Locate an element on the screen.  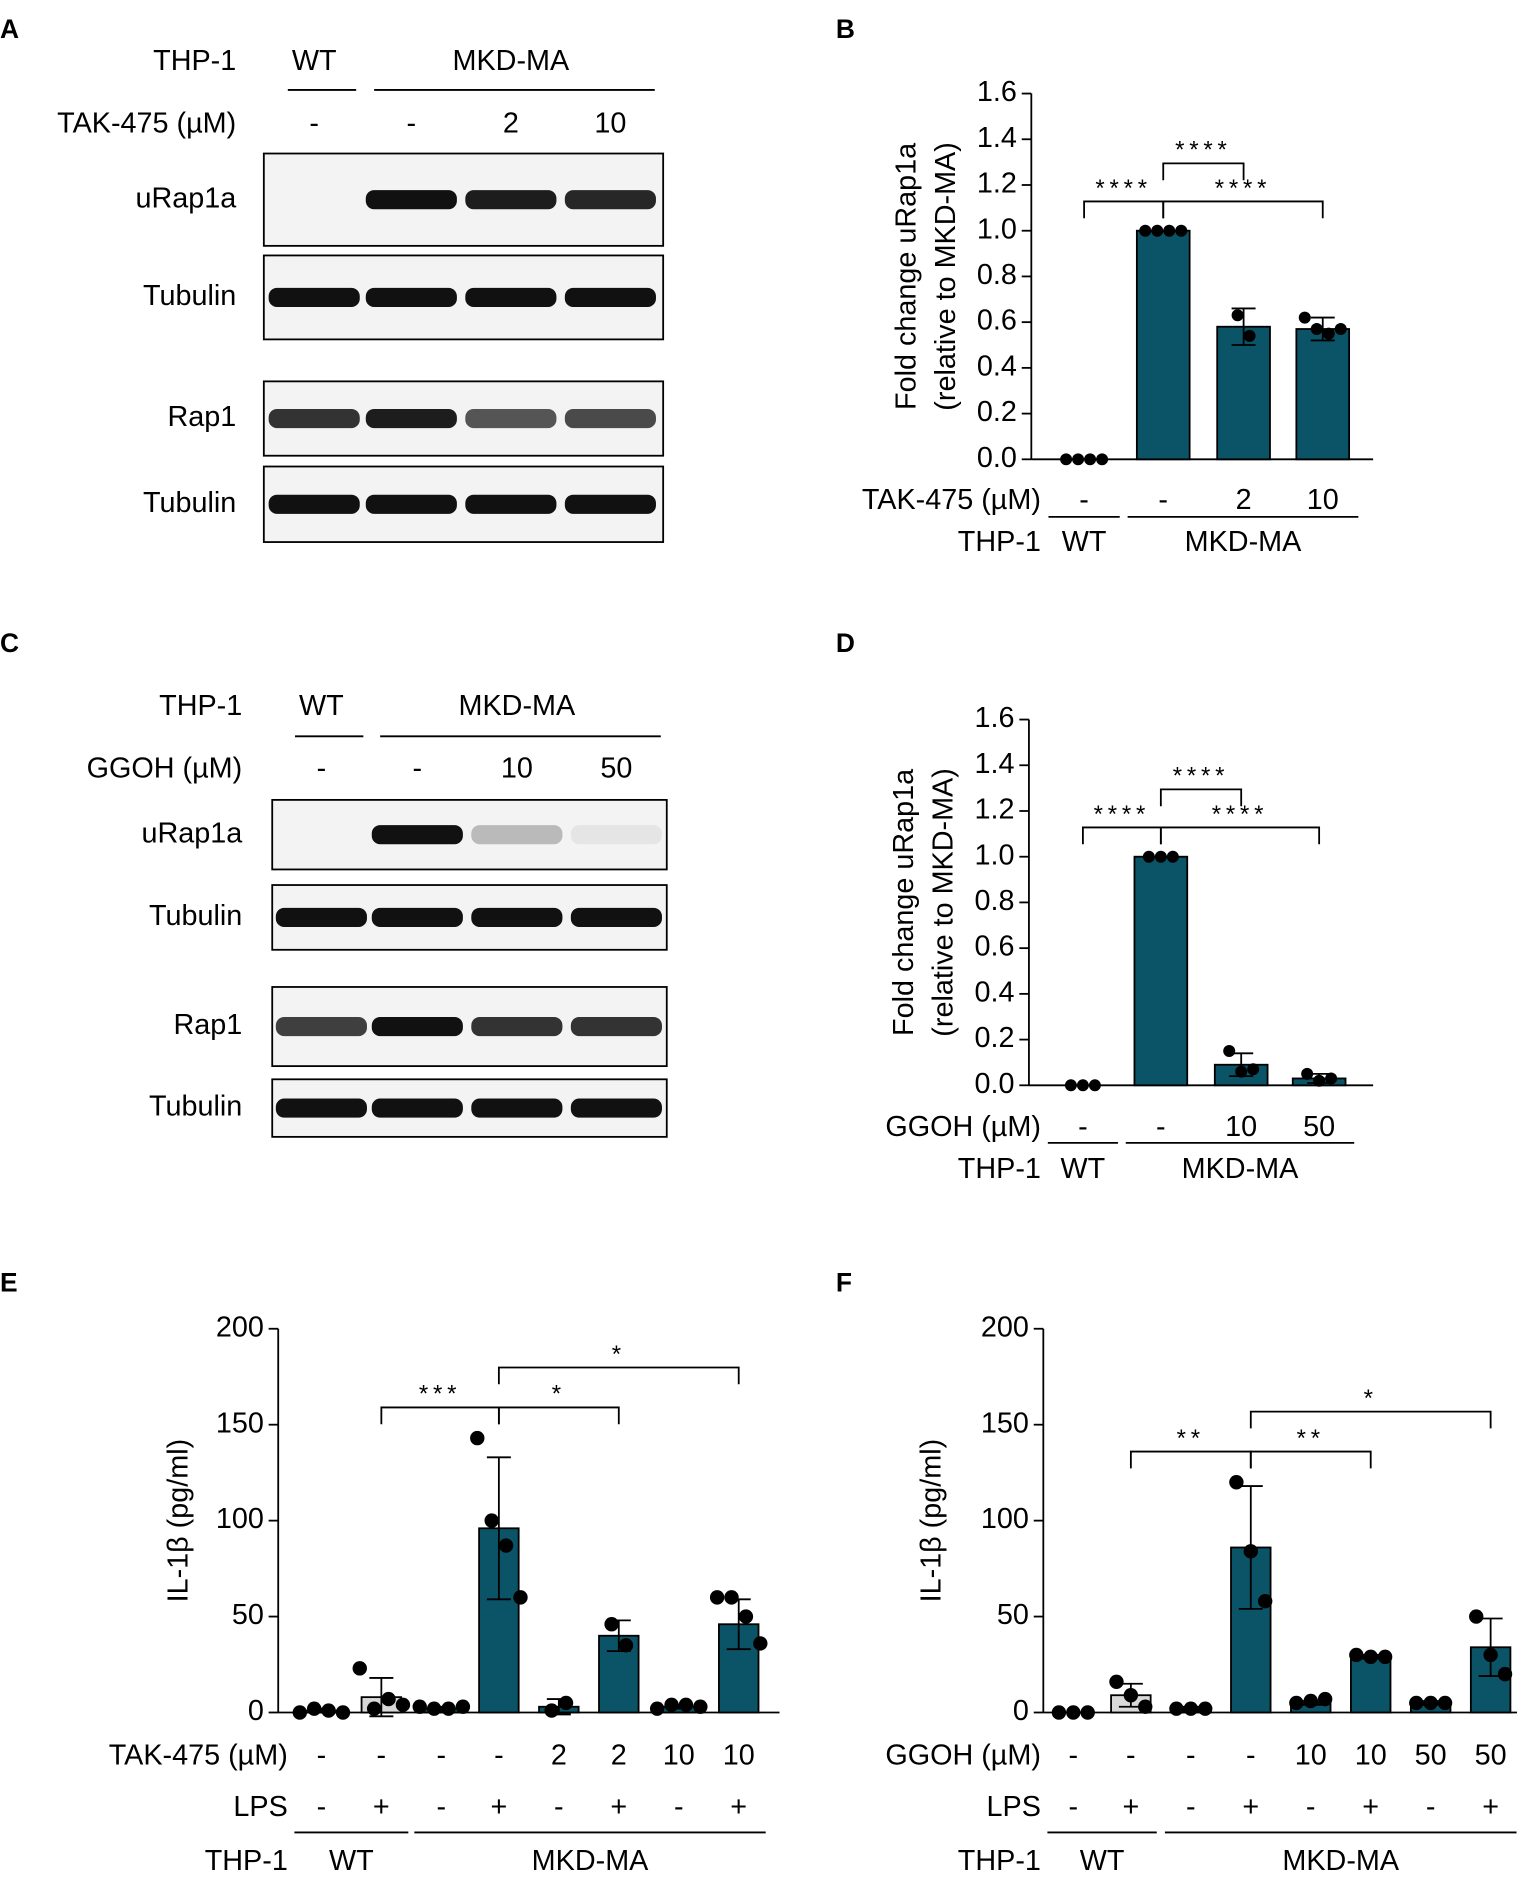
treatment-value: 10 is located at coordinates (517, 769).